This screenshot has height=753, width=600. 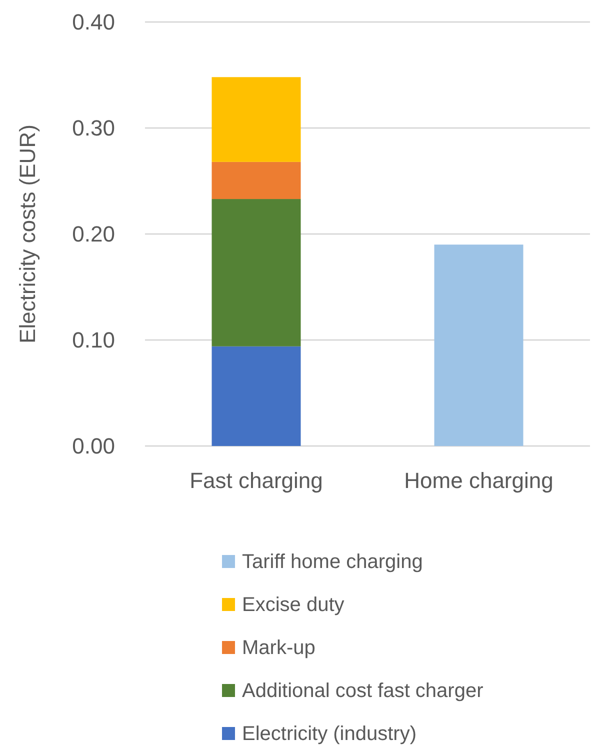 I want to click on y-tick-label: 0.10, so click(x=93, y=340).